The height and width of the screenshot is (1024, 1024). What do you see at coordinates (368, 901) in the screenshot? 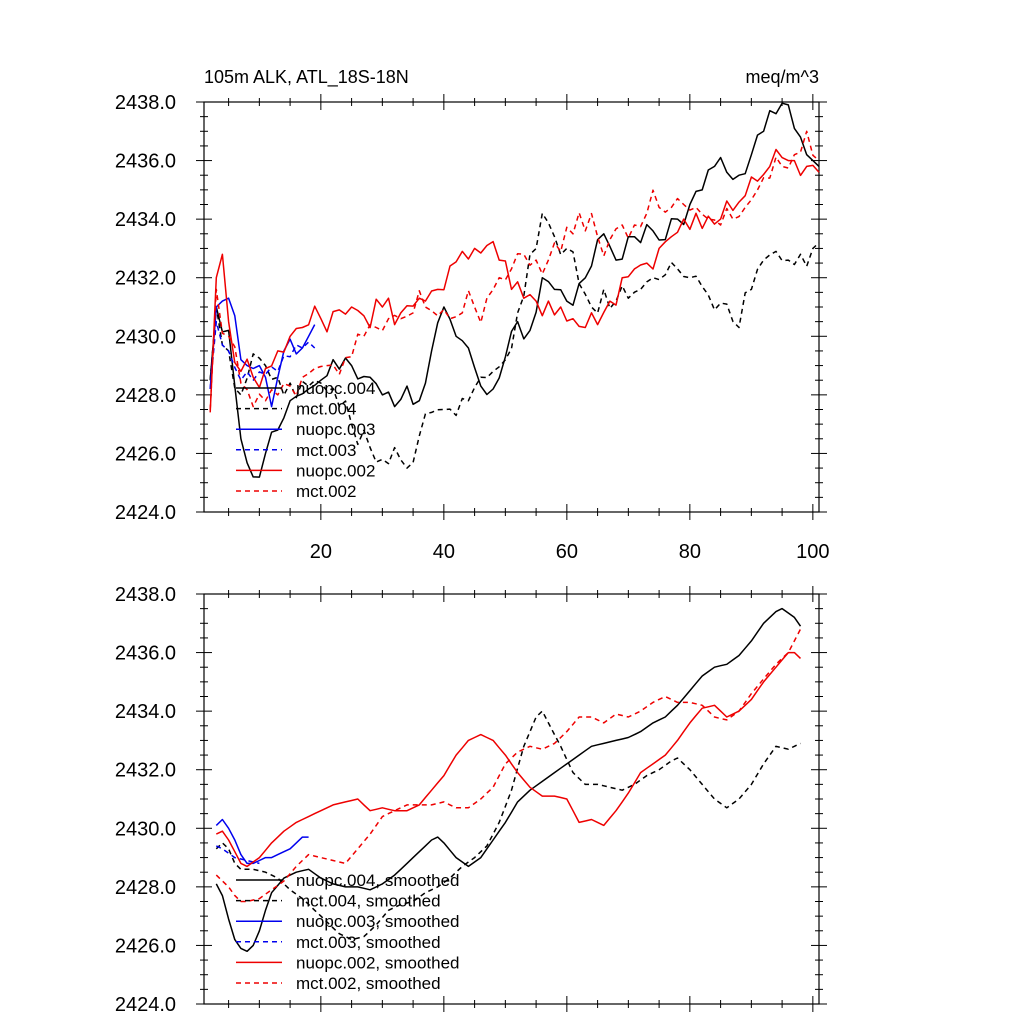
I see `legend-label: mct.004, smoothed` at bounding box center [368, 901].